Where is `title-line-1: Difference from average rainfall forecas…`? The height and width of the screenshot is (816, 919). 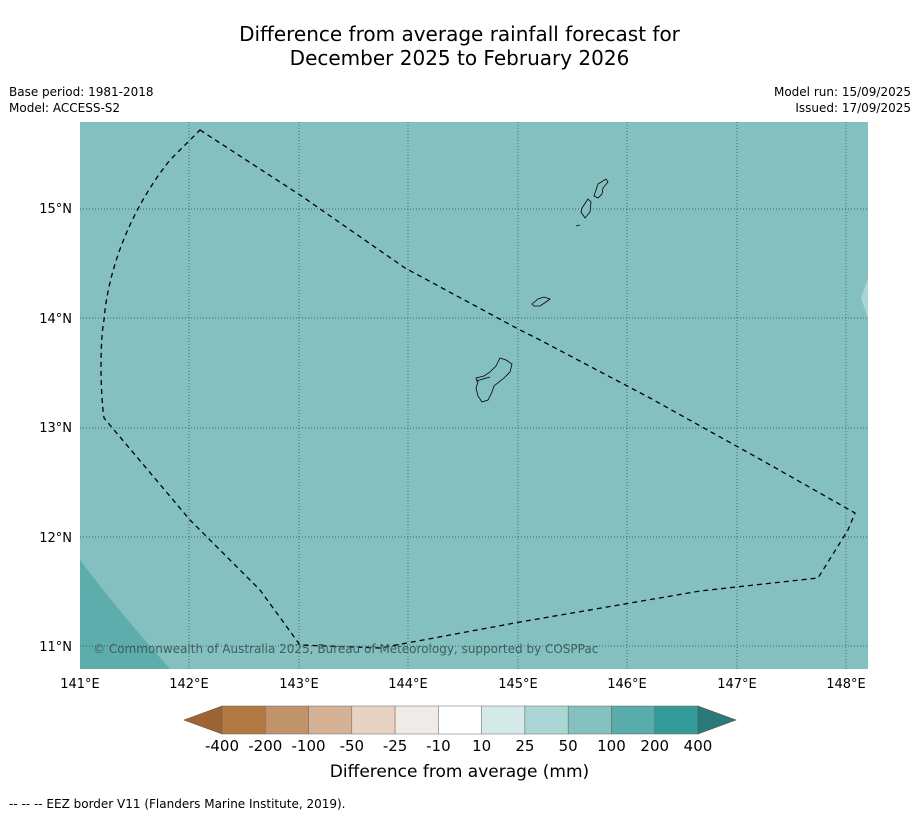 title-line-1: Difference from average rainfall forecas… is located at coordinates (459, 34).